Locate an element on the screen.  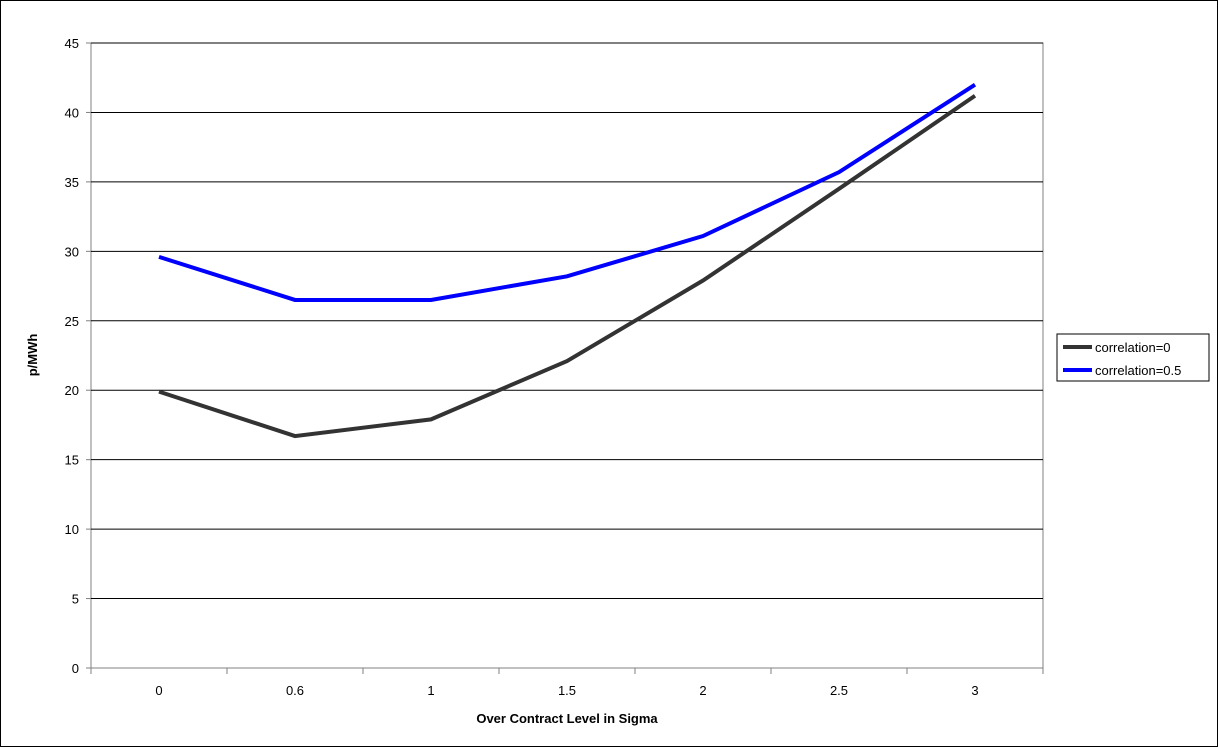
x-tick-label: 1 is located at coordinates (430, 690).